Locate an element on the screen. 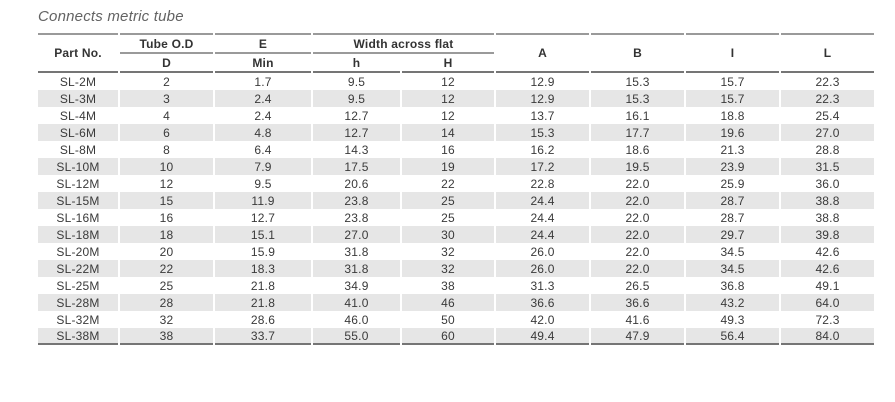 This screenshot has width=895, height=402. value-cell: 18.8 is located at coordinates (733, 115).